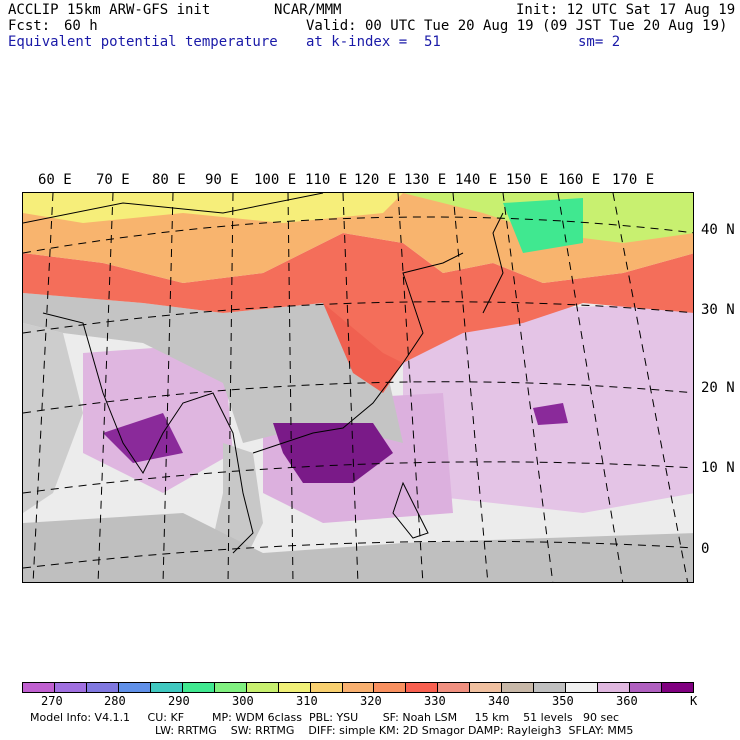  Describe the element at coordinates (626, 10) in the screenshot. I see `init-time: Init: 12 UTC Sat 17 Aug 19` at that location.